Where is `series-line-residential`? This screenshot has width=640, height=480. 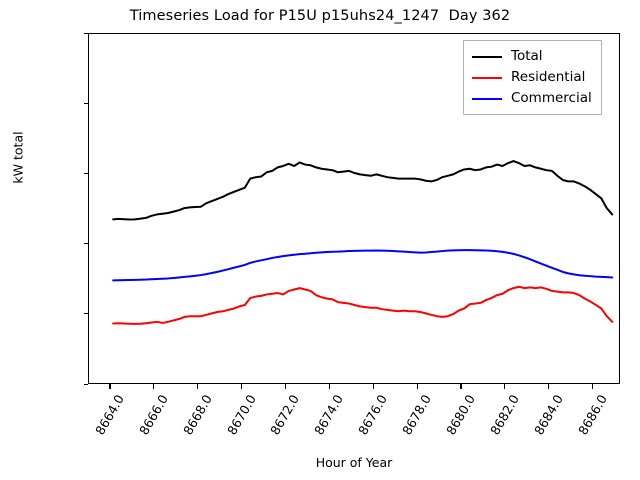
series-line-residential is located at coordinates (363, 305).